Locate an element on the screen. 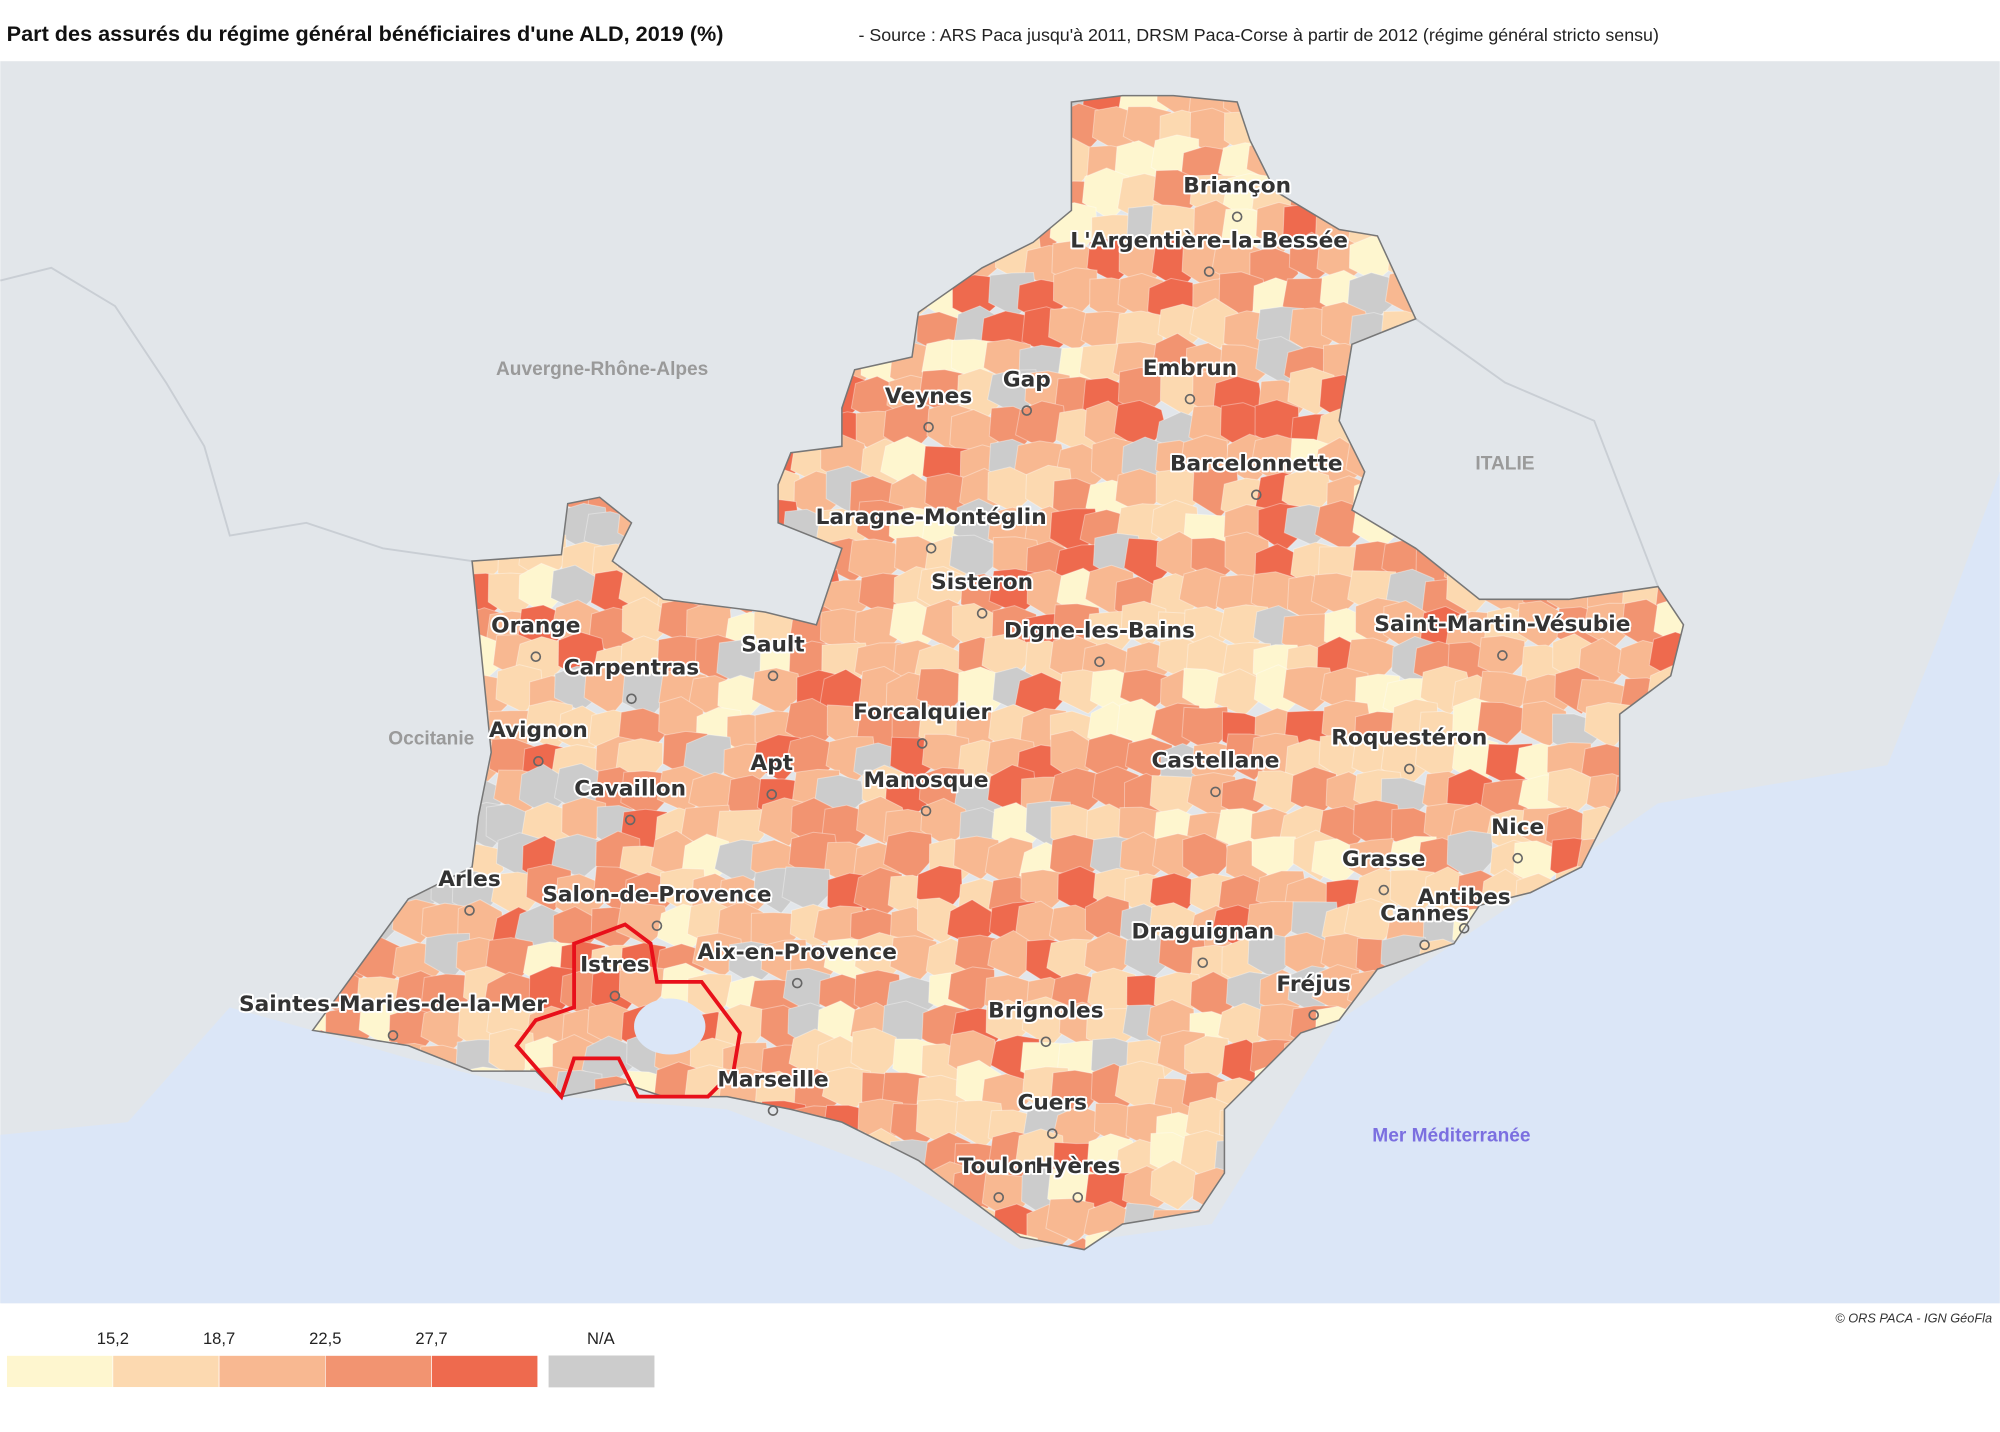 The width and height of the screenshot is (2000, 1432). city-label: Nice is located at coordinates (1517, 827).